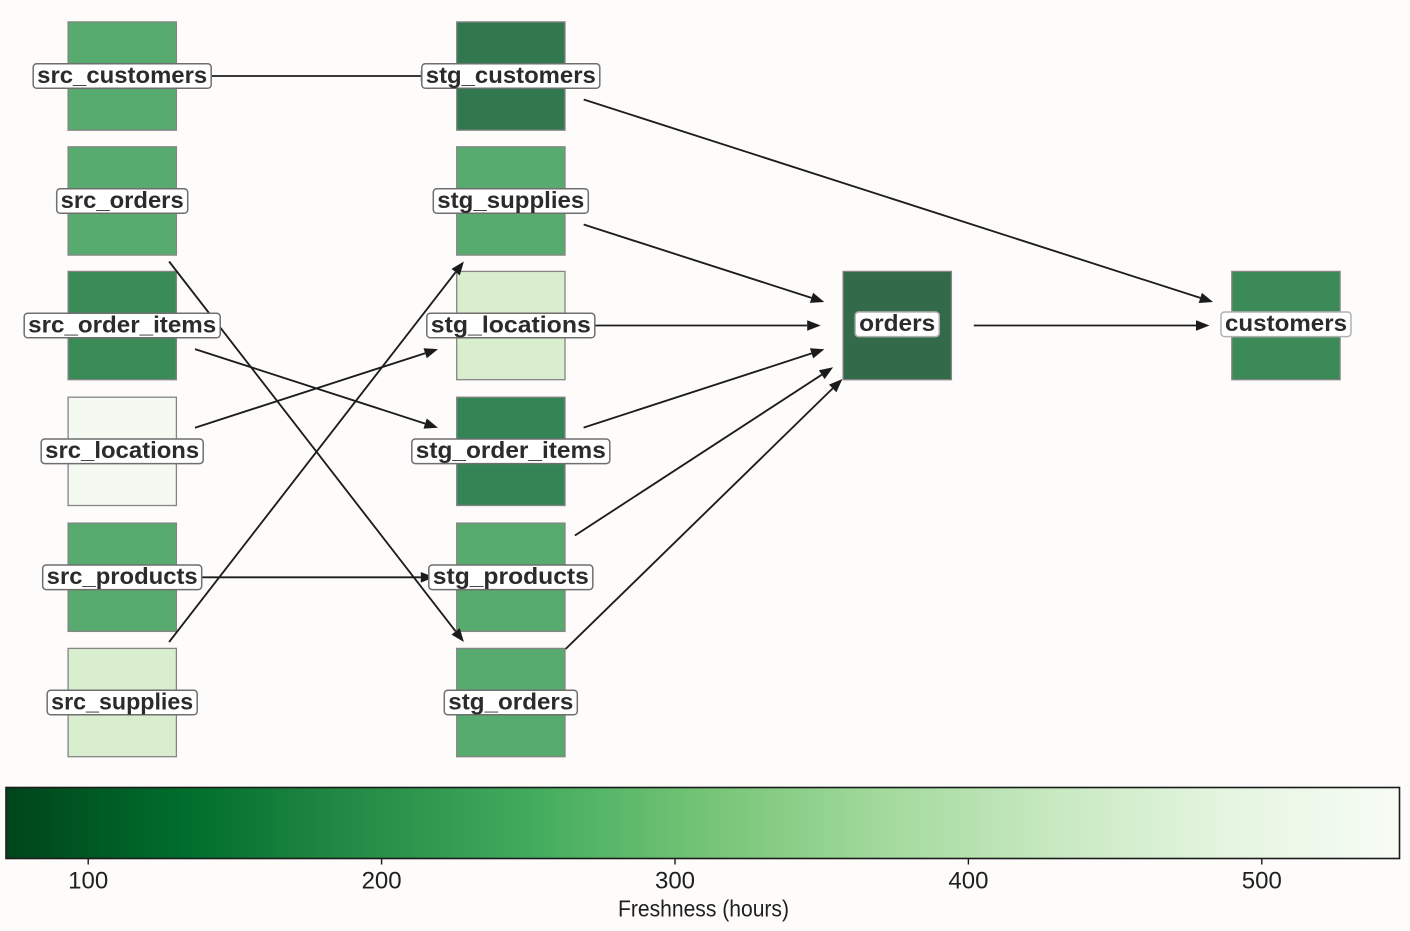 This screenshot has width=1410, height=931. Describe the element at coordinates (122, 324) in the screenshot. I see `svg-text: src_order_items` at that location.